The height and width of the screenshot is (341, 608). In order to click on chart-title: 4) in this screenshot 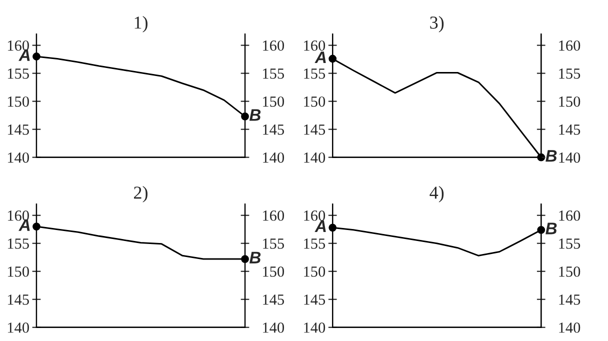, I will do `click(437, 194)`.